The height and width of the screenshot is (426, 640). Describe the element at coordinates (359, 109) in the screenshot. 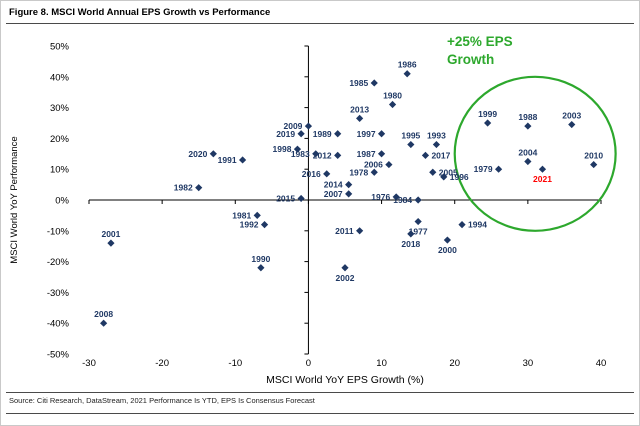

I see `data-point-label: 2013` at that location.